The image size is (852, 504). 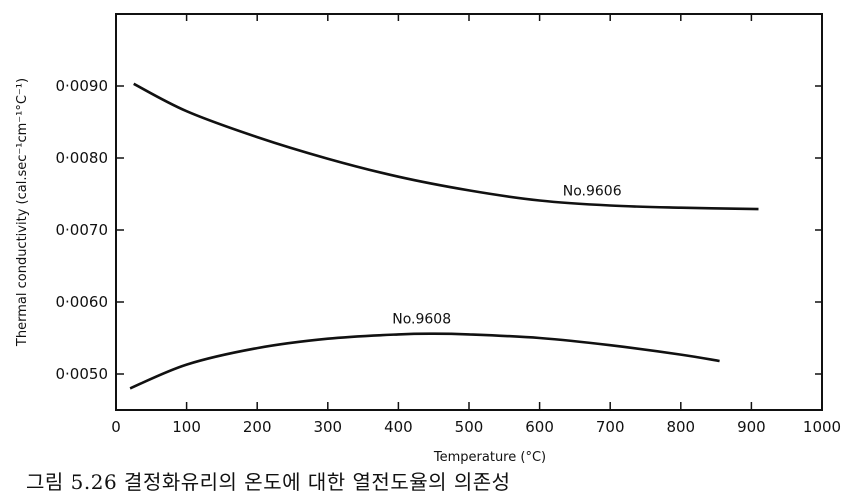 I want to click on y-tick-label: 0·0050, so click(x=82, y=374).